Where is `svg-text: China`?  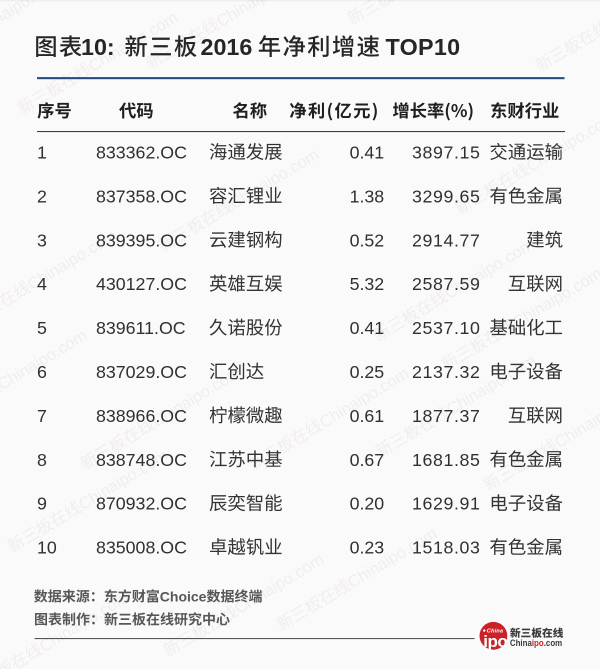
svg-text: China is located at coordinates (495, 631).